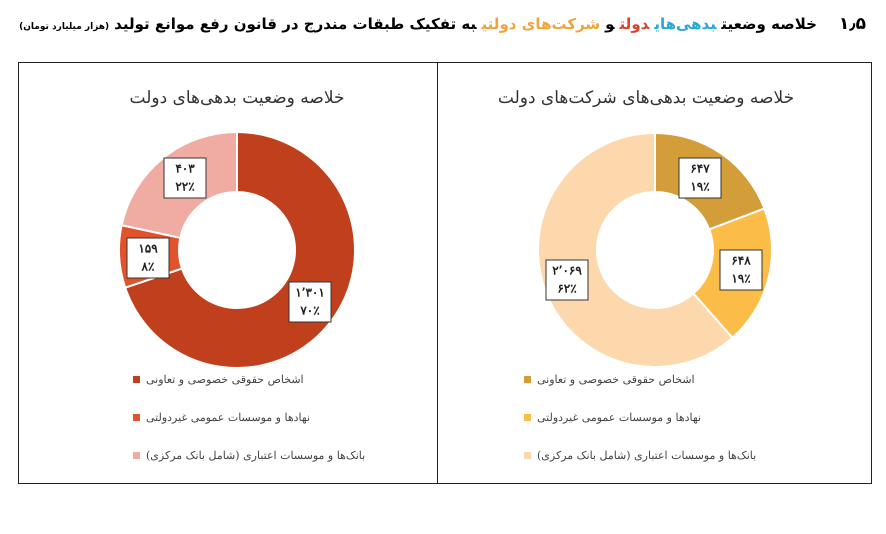 This screenshot has width=886, height=534. What do you see at coordinates (769, 24) in the screenshot?
I see `title-part: خلاصه وضعیت` at bounding box center [769, 24].